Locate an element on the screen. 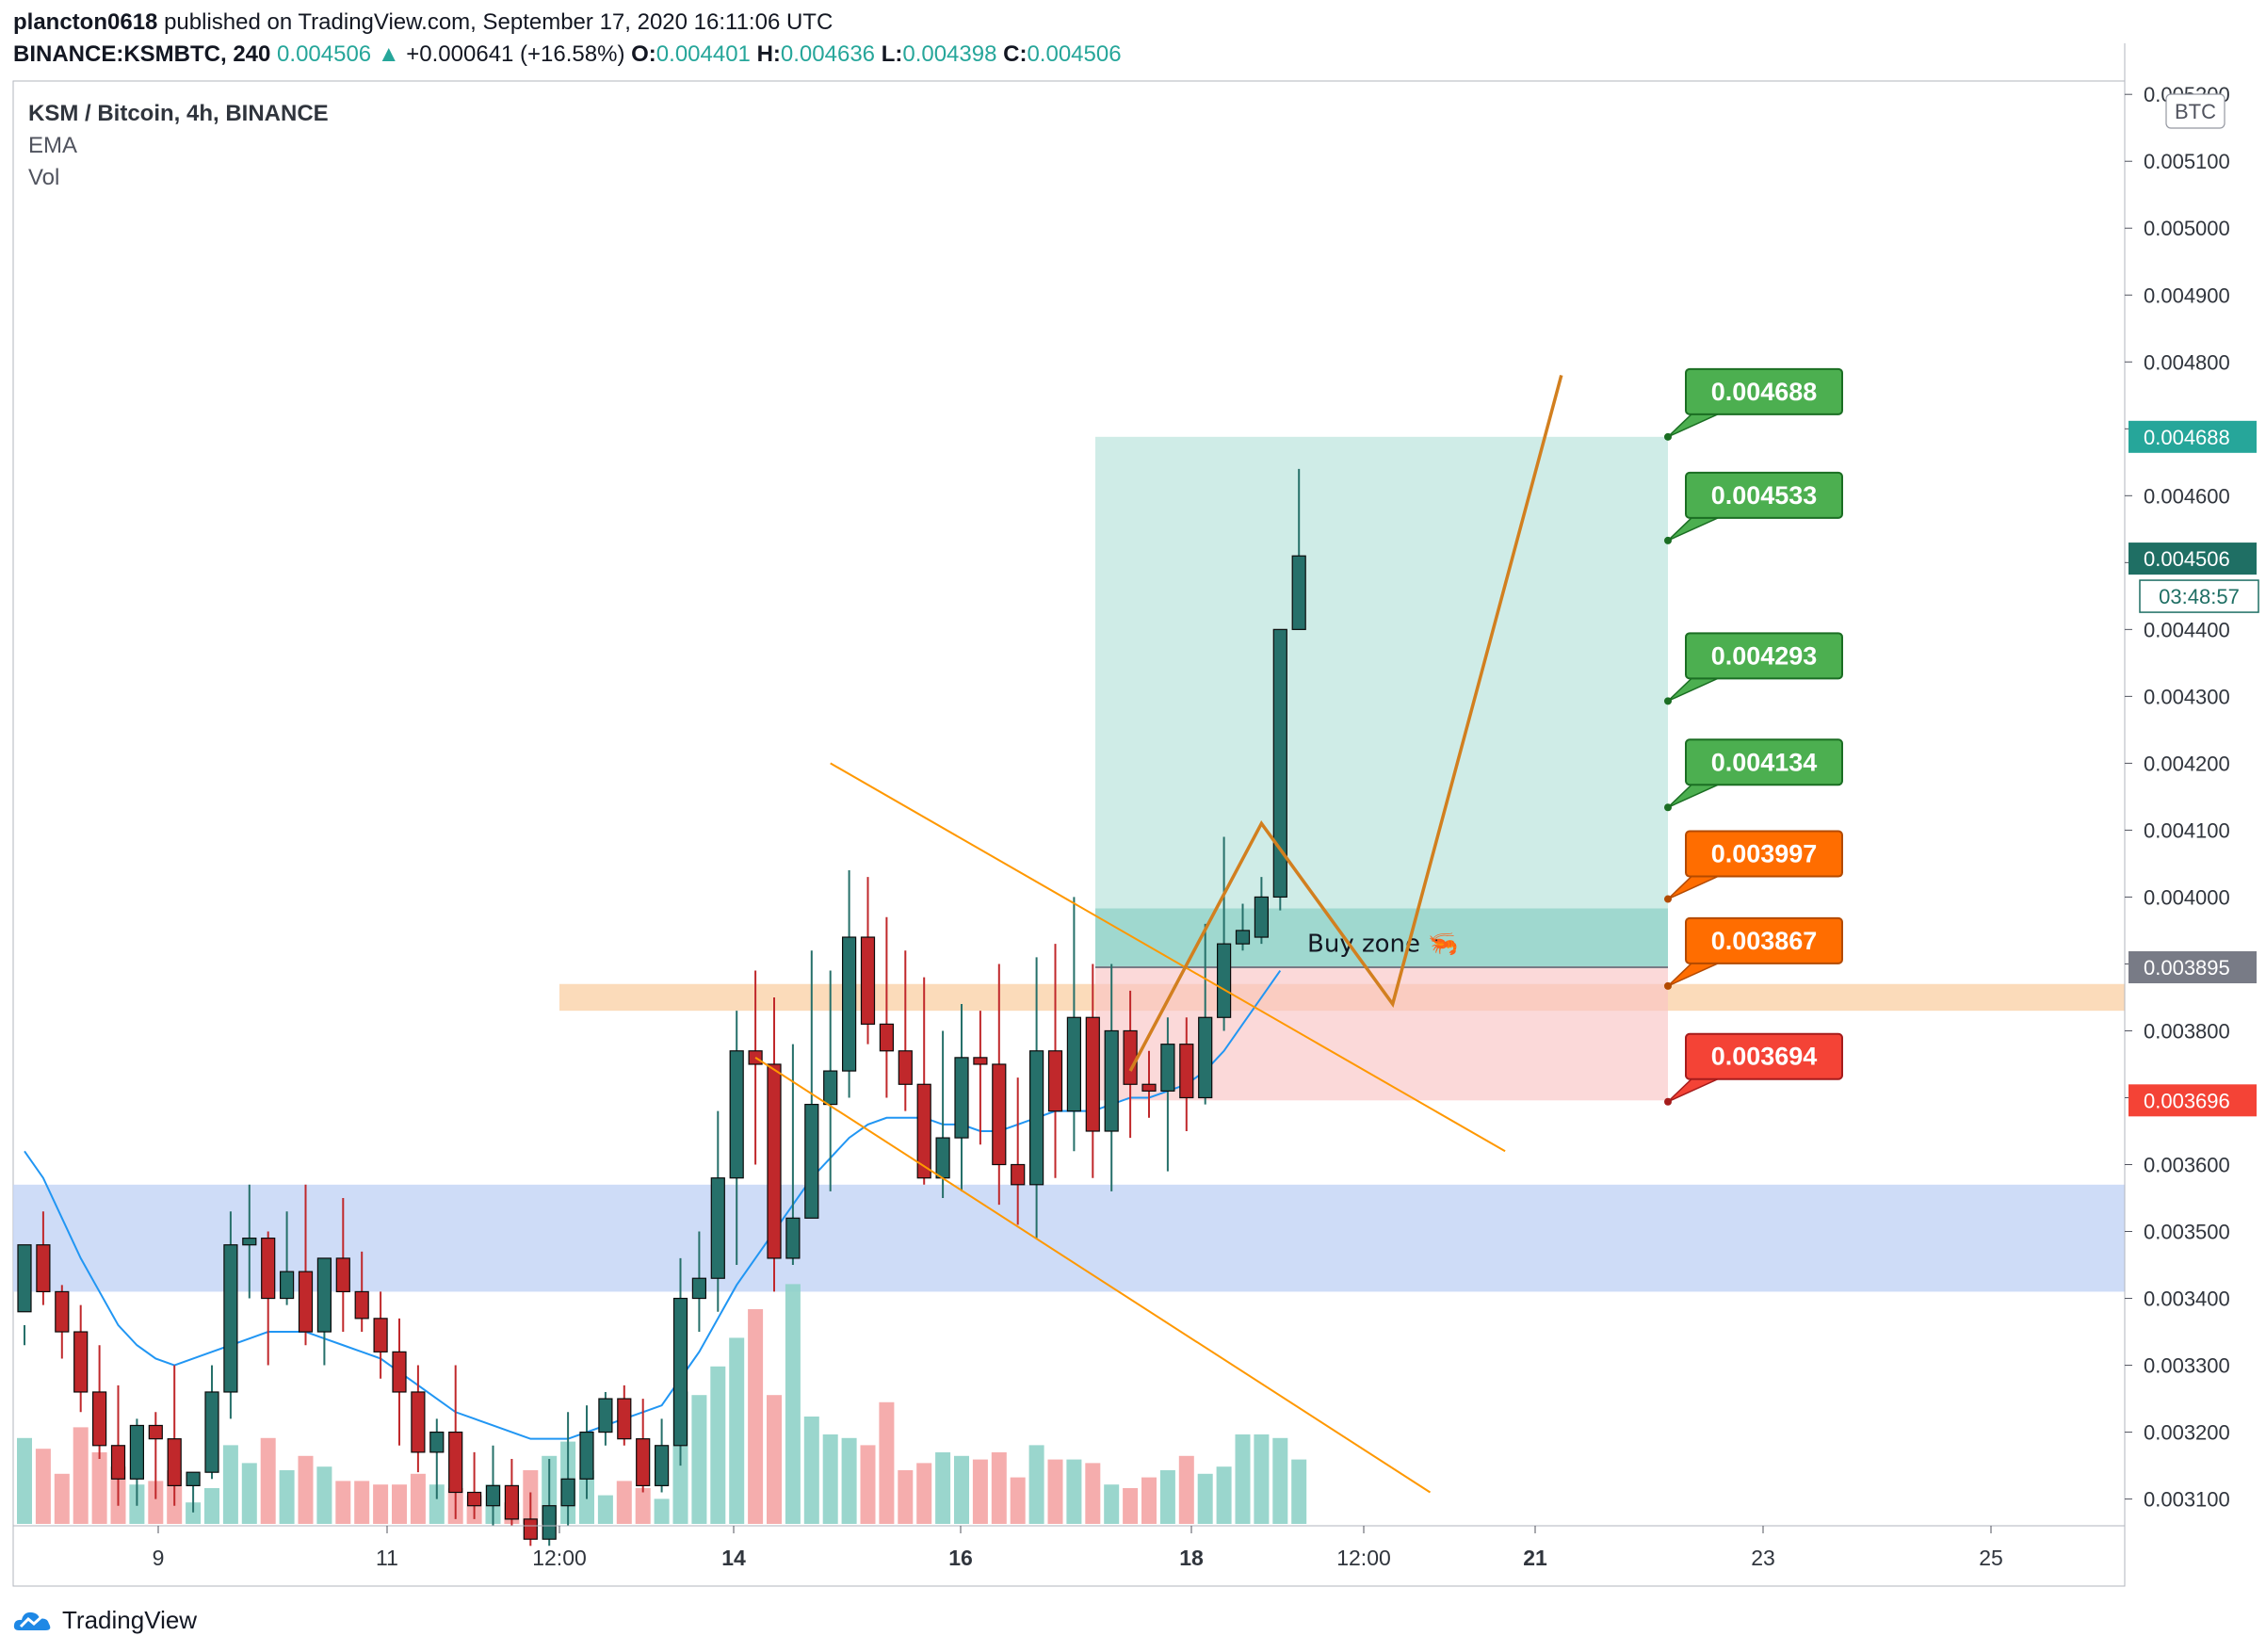 The image size is (2266, 1652). y-tick-label: 0.004800 is located at coordinates (2187, 362).